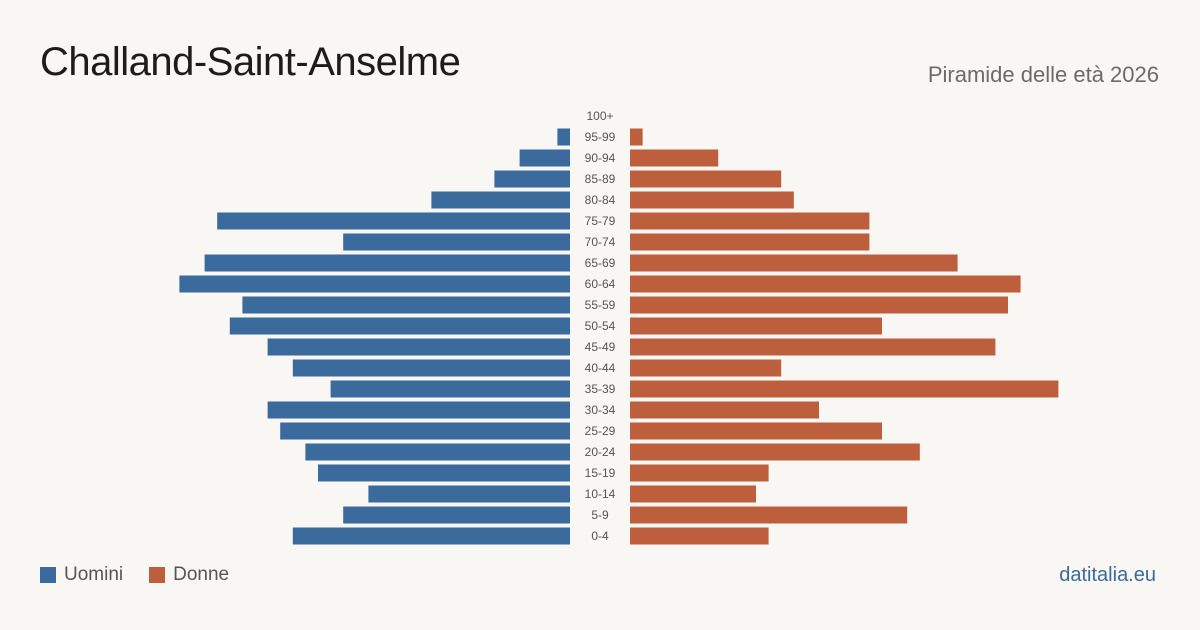 The image size is (1200, 630). What do you see at coordinates (600, 368) in the screenshot?
I see `age-label-40-44: 40-44` at bounding box center [600, 368].